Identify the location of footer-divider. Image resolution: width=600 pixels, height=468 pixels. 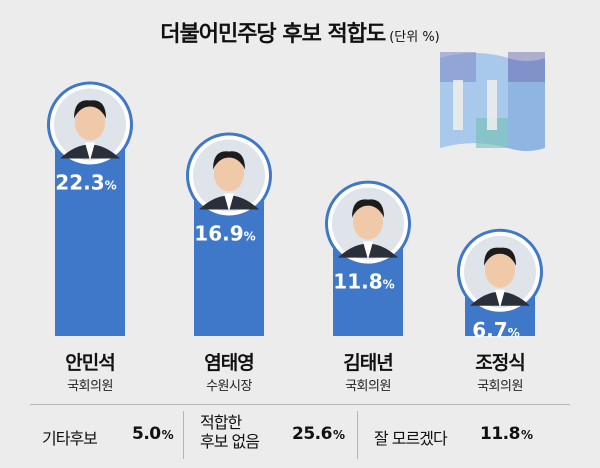
(300, 404).